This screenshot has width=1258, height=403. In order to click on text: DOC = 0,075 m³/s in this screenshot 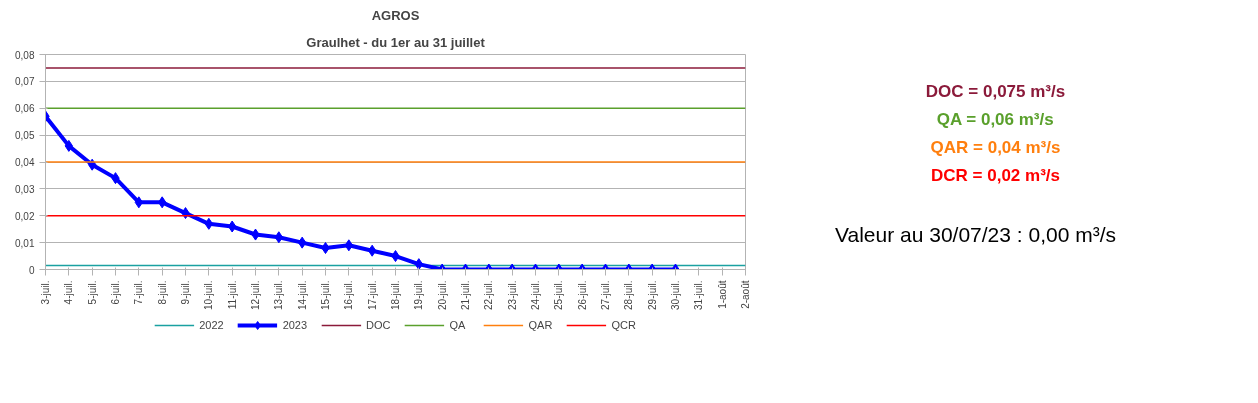, I will do `click(995, 91)`.